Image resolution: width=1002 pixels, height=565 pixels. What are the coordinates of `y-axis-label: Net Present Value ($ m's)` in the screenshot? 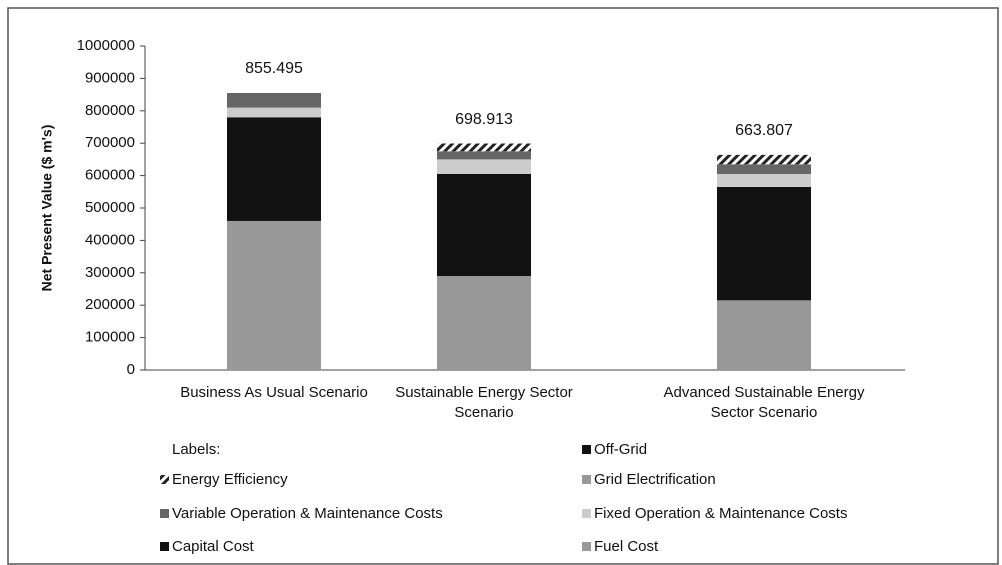 It's located at (47, 208).